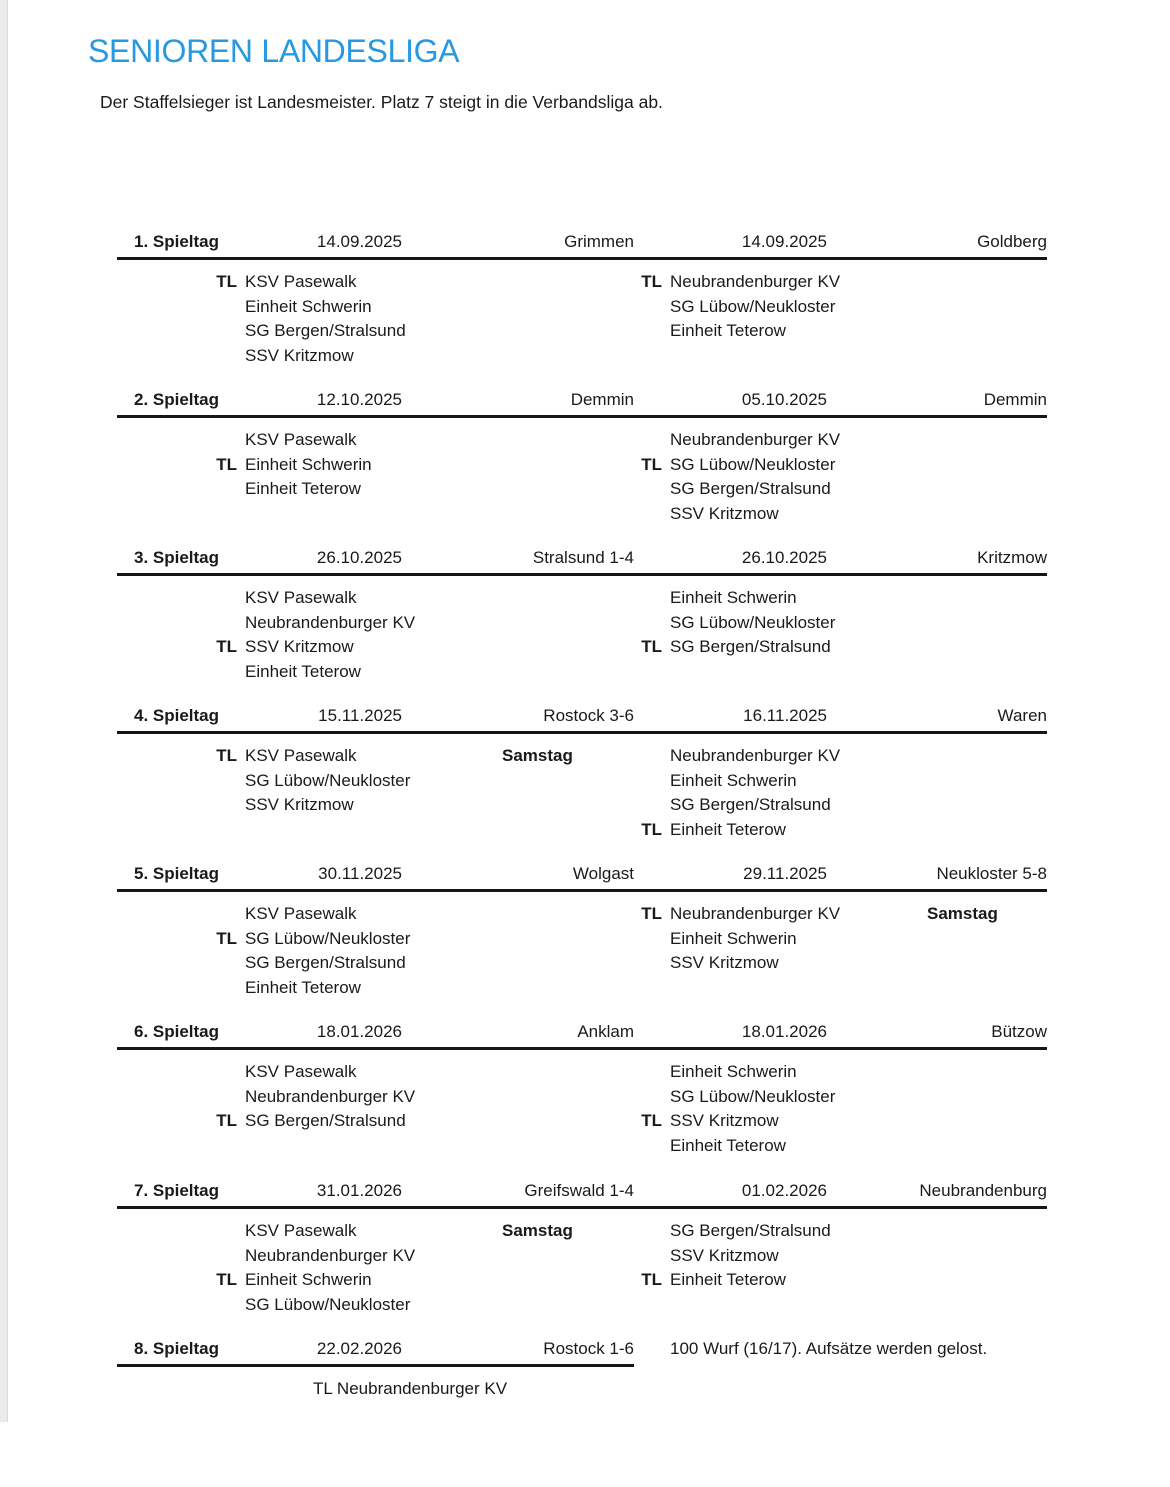 This screenshot has height=1487, width=1170. I want to click on team-row: TL SG Lübow/Neukloster, so click(691, 465).